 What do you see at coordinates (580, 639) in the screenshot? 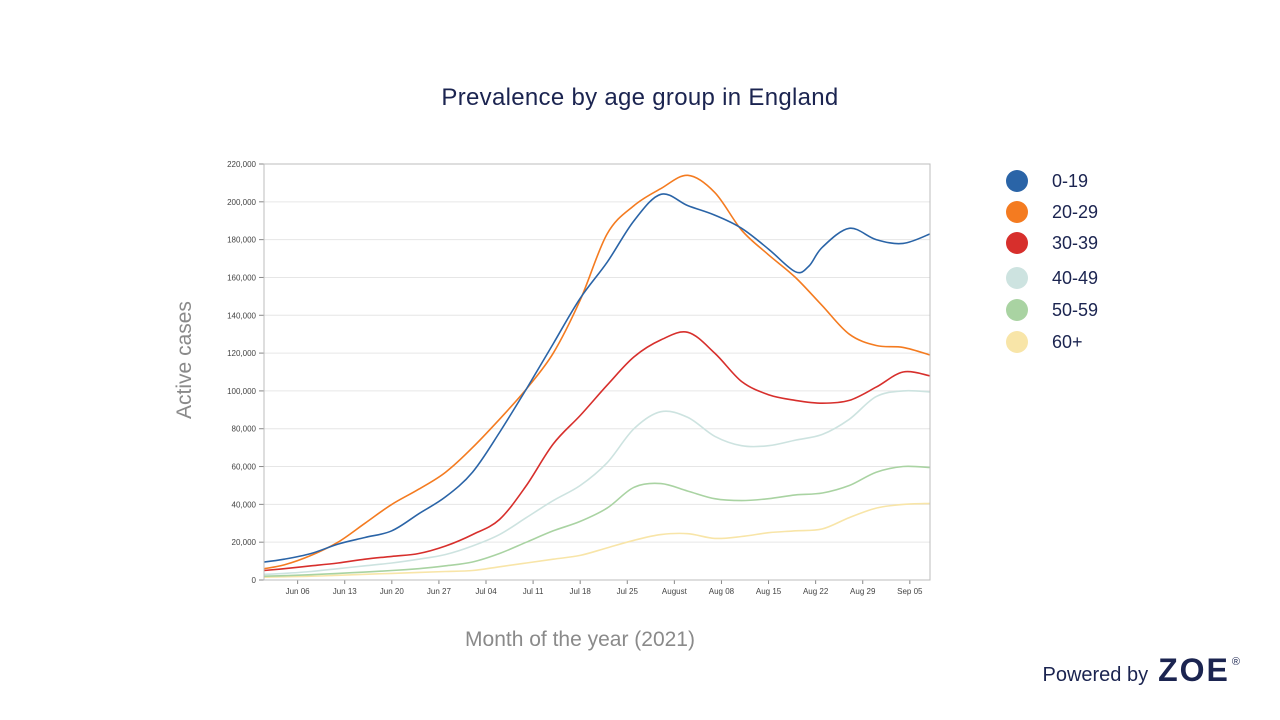
I see `x-axis-label: Month of the year (2021)` at bounding box center [580, 639].